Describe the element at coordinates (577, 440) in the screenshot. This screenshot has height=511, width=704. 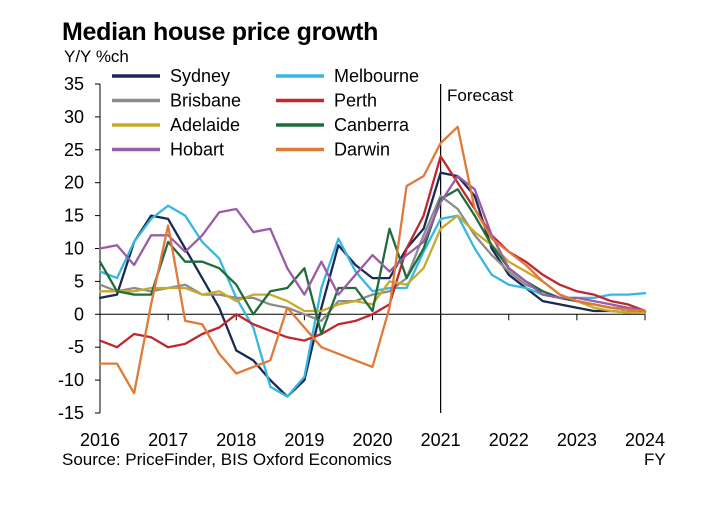
I see `x-tick-label: 2023` at that location.